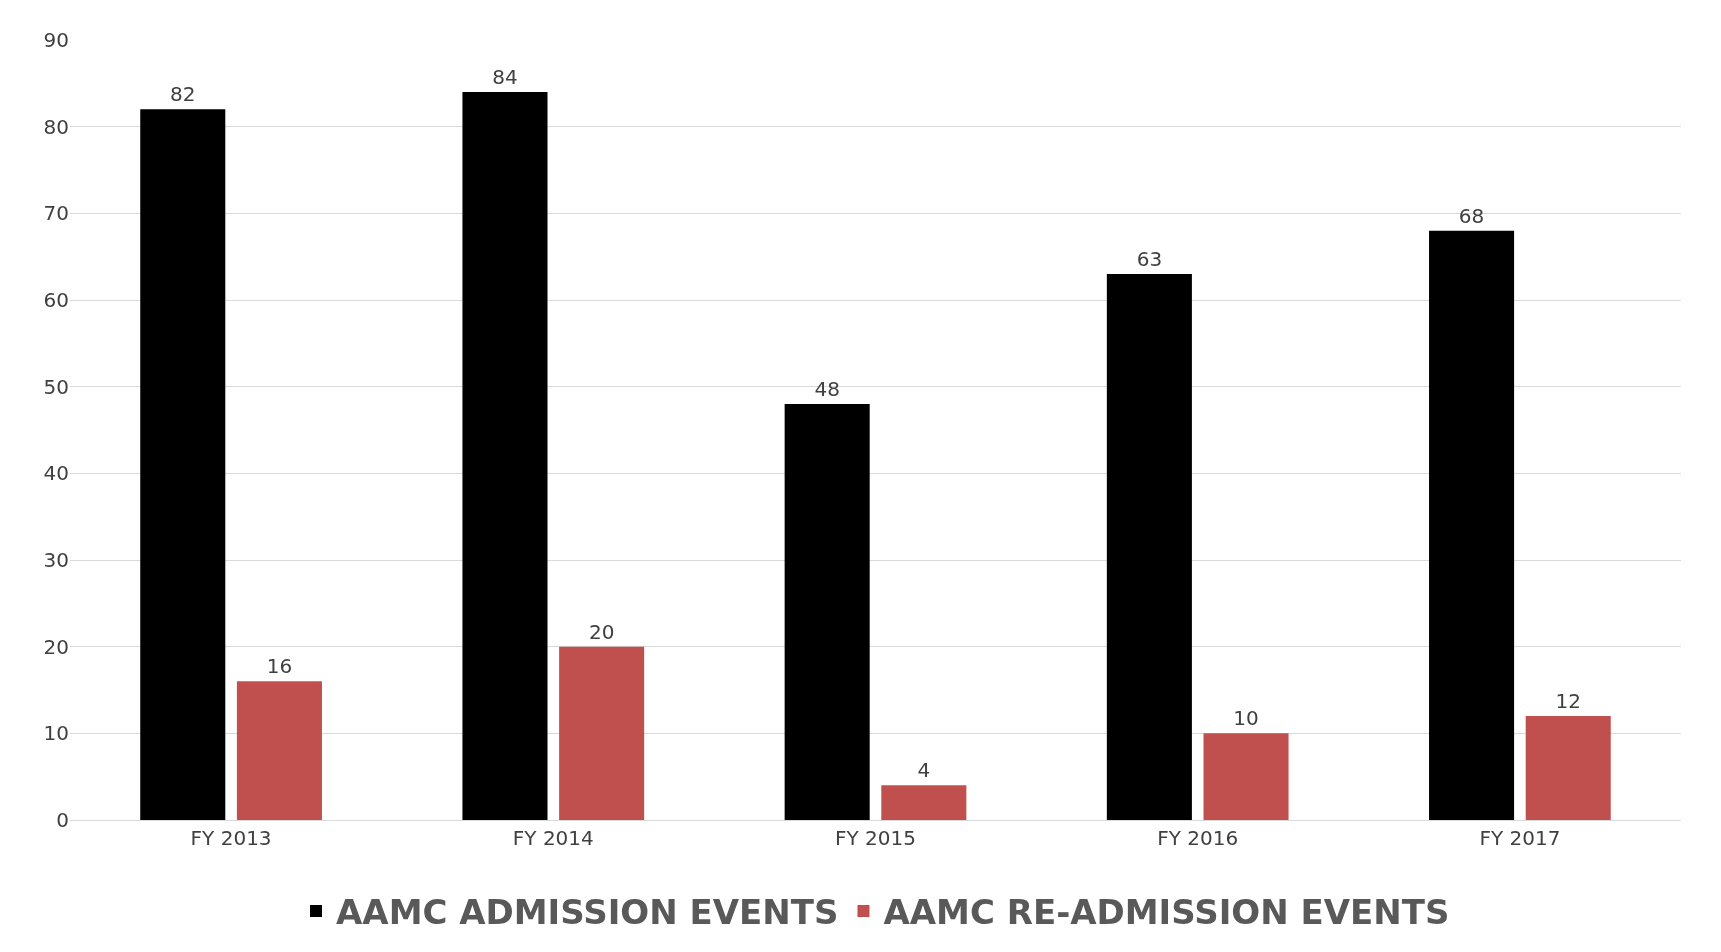 This screenshot has height=952, width=1721. What do you see at coordinates (62, 820) in the screenshot?
I see `y-tick-label: 0` at bounding box center [62, 820].